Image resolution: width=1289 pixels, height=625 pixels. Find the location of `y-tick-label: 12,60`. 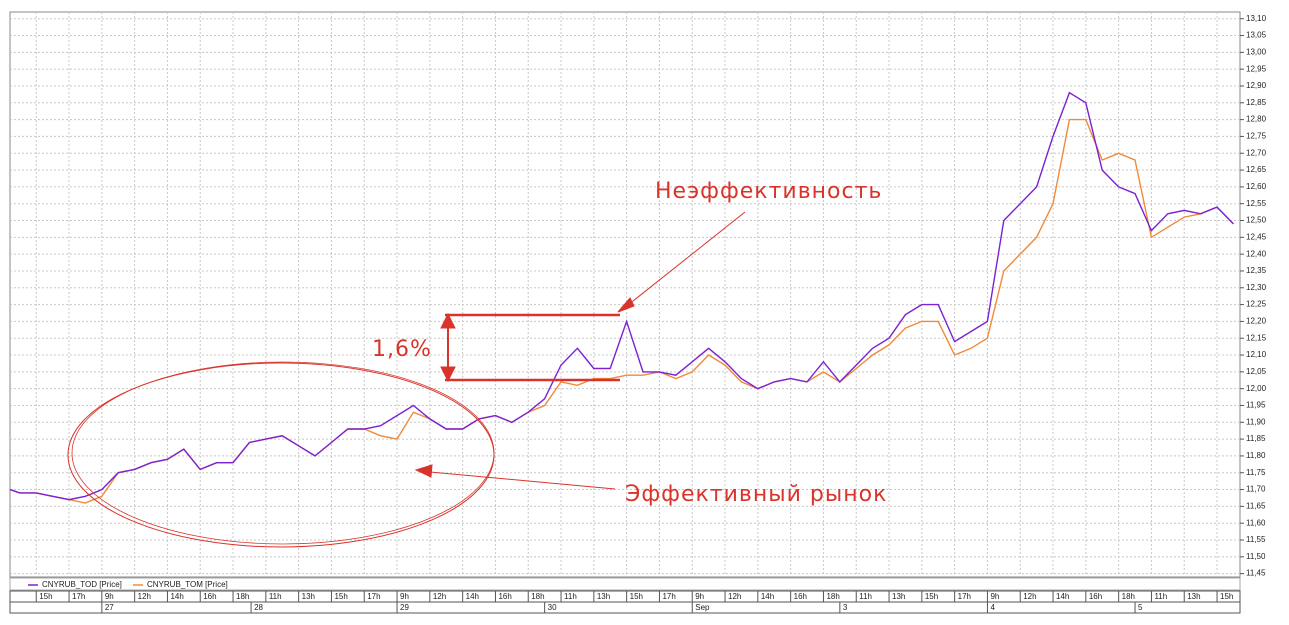

y-tick-label: 12,60 is located at coordinates (1256, 186).